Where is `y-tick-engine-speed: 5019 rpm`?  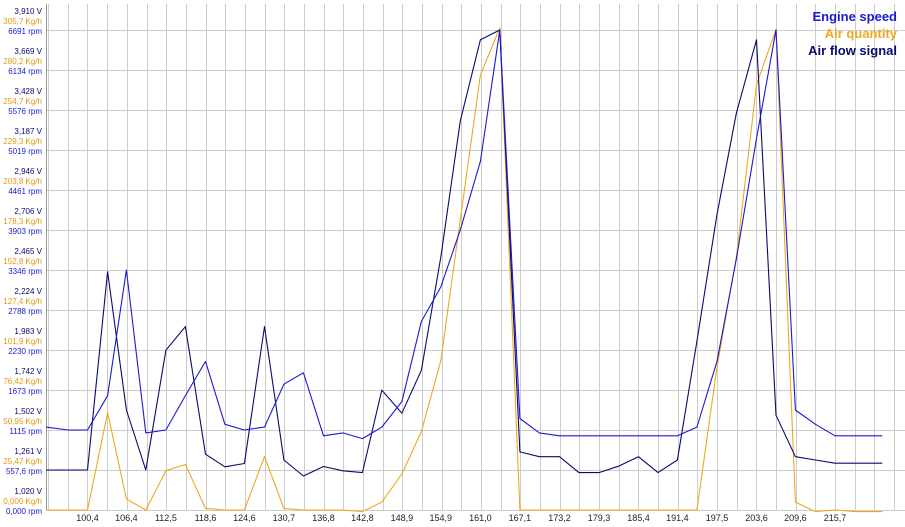 y-tick-engine-speed: 5019 rpm is located at coordinates (25, 151).